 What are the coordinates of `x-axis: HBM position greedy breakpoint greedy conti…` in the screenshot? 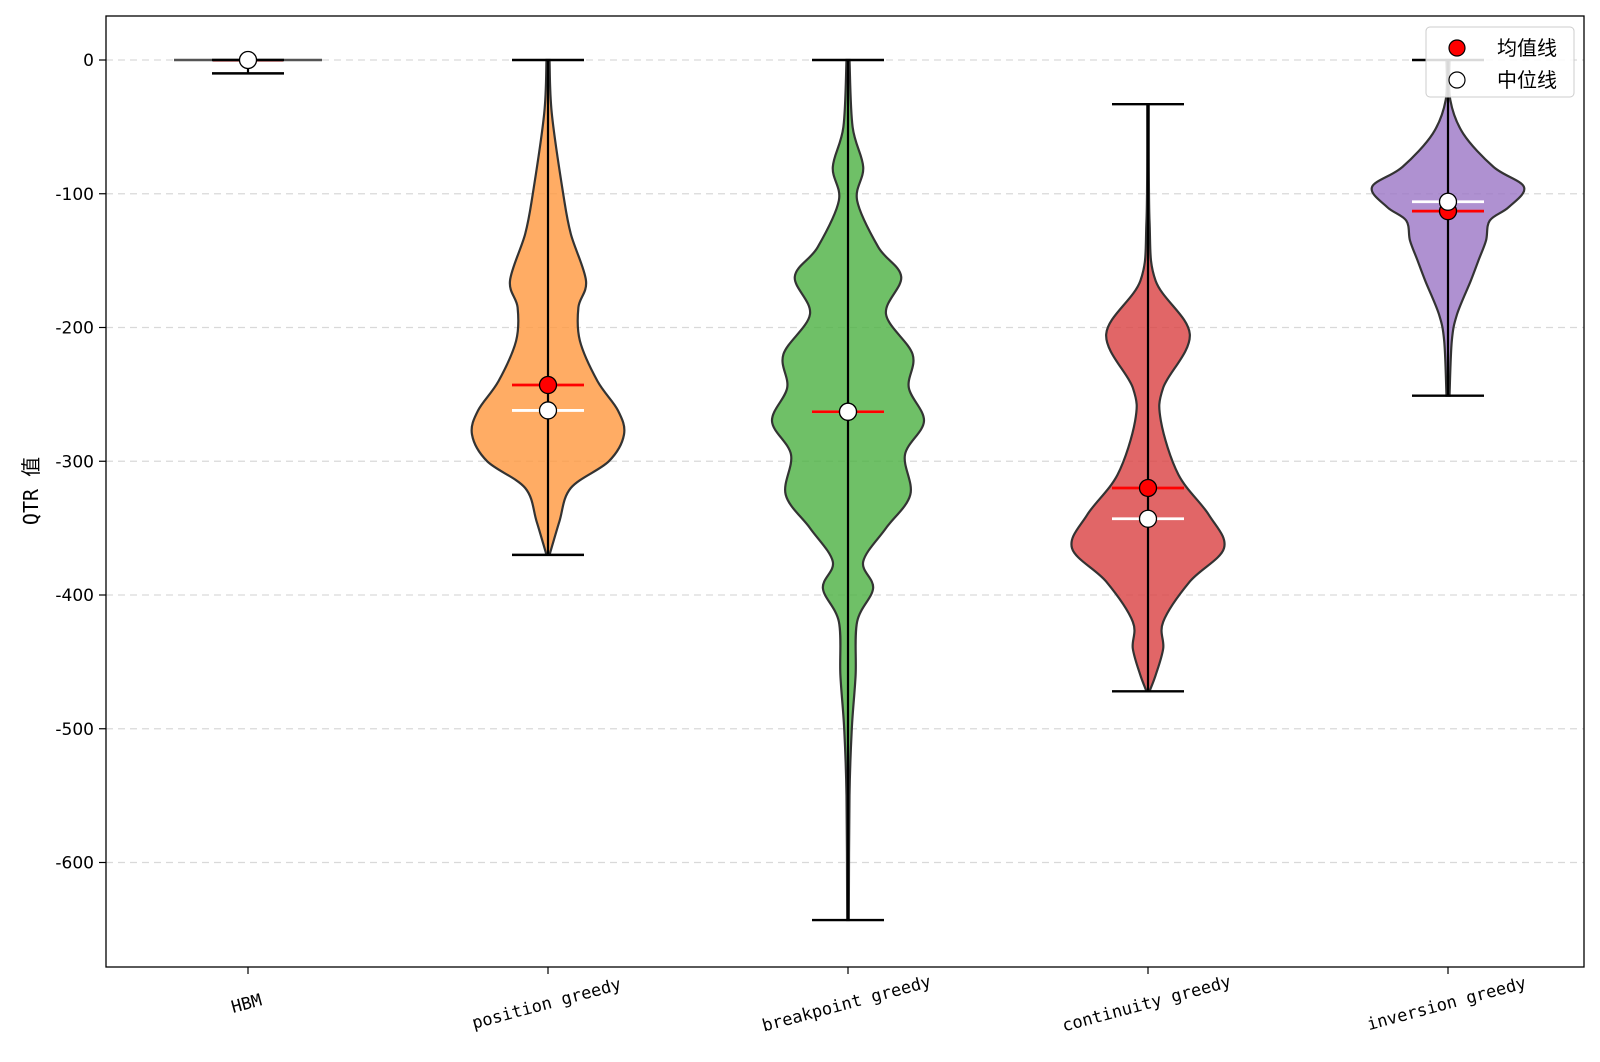 It's located at (878, 1001).